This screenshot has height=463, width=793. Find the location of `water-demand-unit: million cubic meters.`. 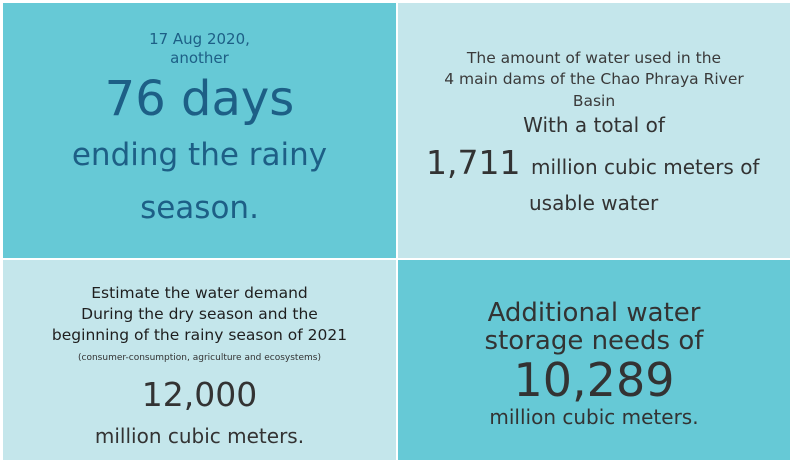

water-demand-unit: million cubic meters. is located at coordinates (199, 436).